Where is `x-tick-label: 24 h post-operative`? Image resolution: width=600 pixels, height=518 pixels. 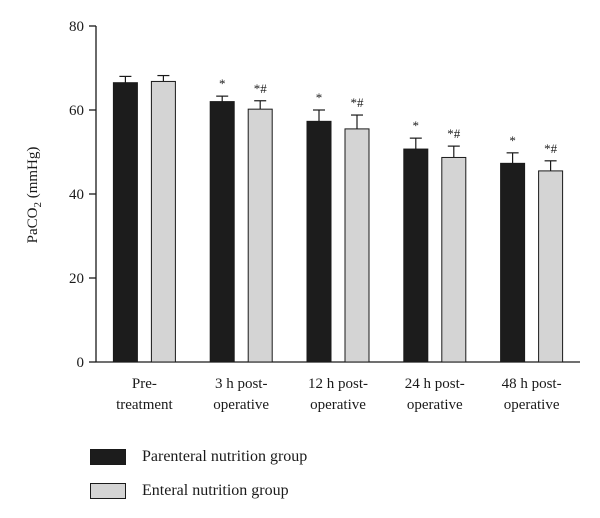
x-tick-label: 24 h post-operative is located at coordinates (435, 394).